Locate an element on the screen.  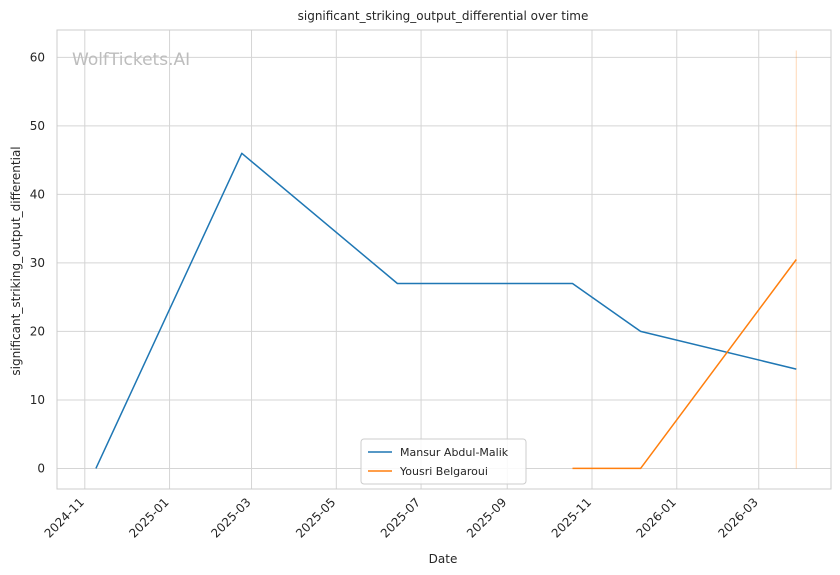
y-tick-labels: 0 10 20 30 40 50 60 is located at coordinates (37, 262).